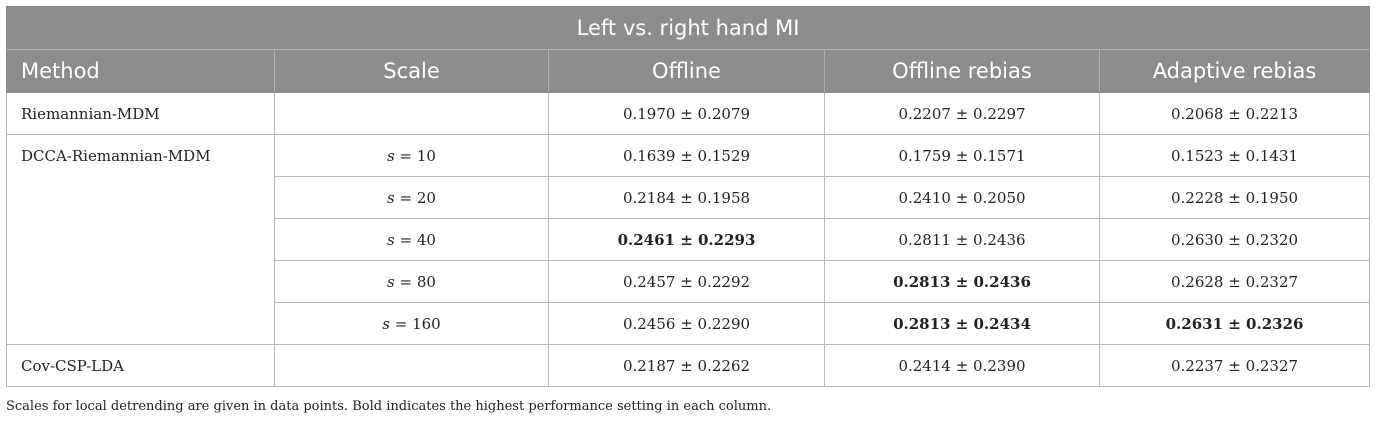 The height and width of the screenshot is (421, 1375). I want to click on offline-cell: 0.2461 ± 0.2293, so click(686, 239).